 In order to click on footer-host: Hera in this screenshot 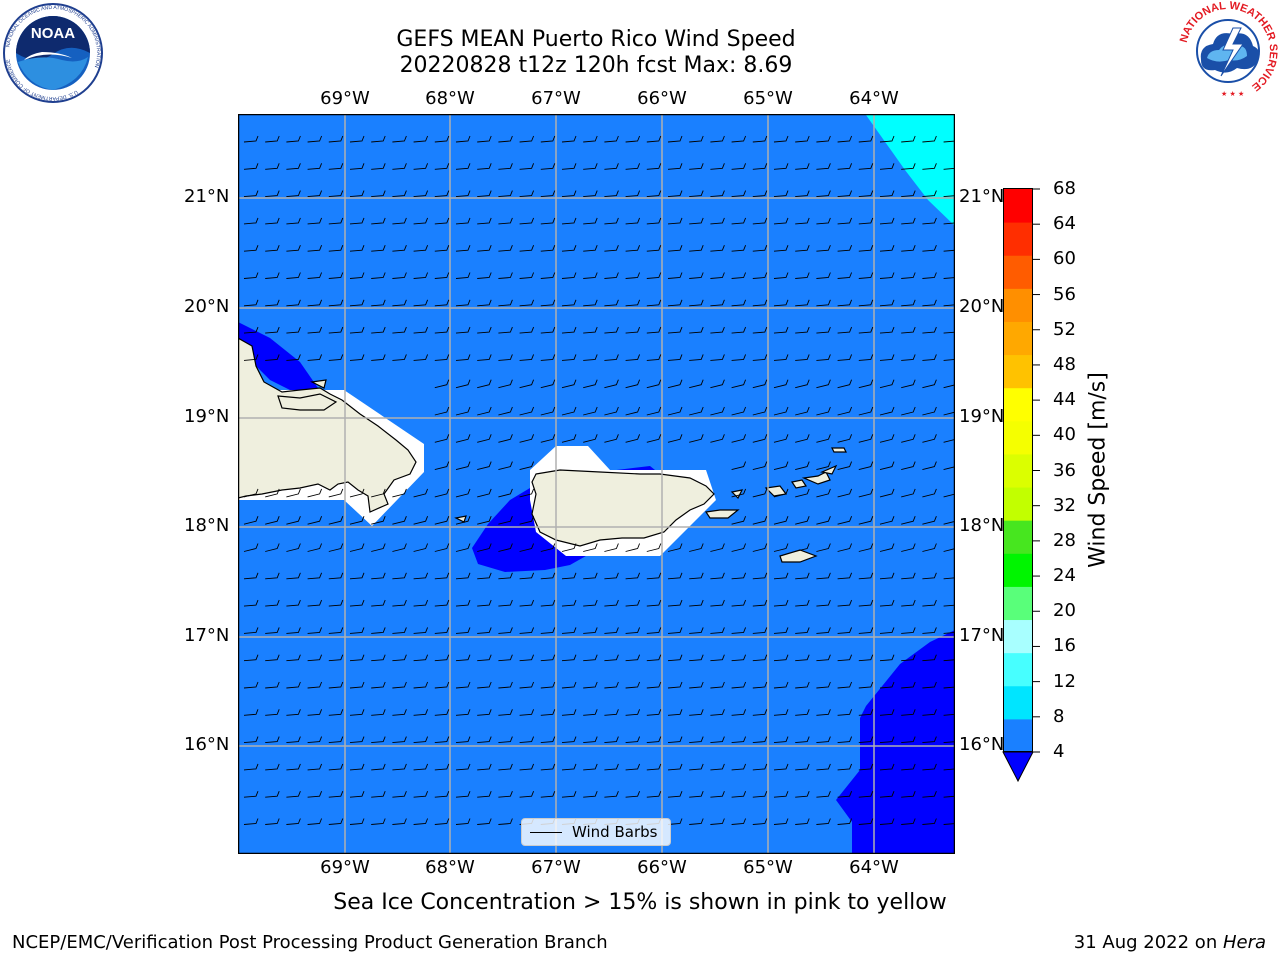, I will do `click(1244, 942)`.